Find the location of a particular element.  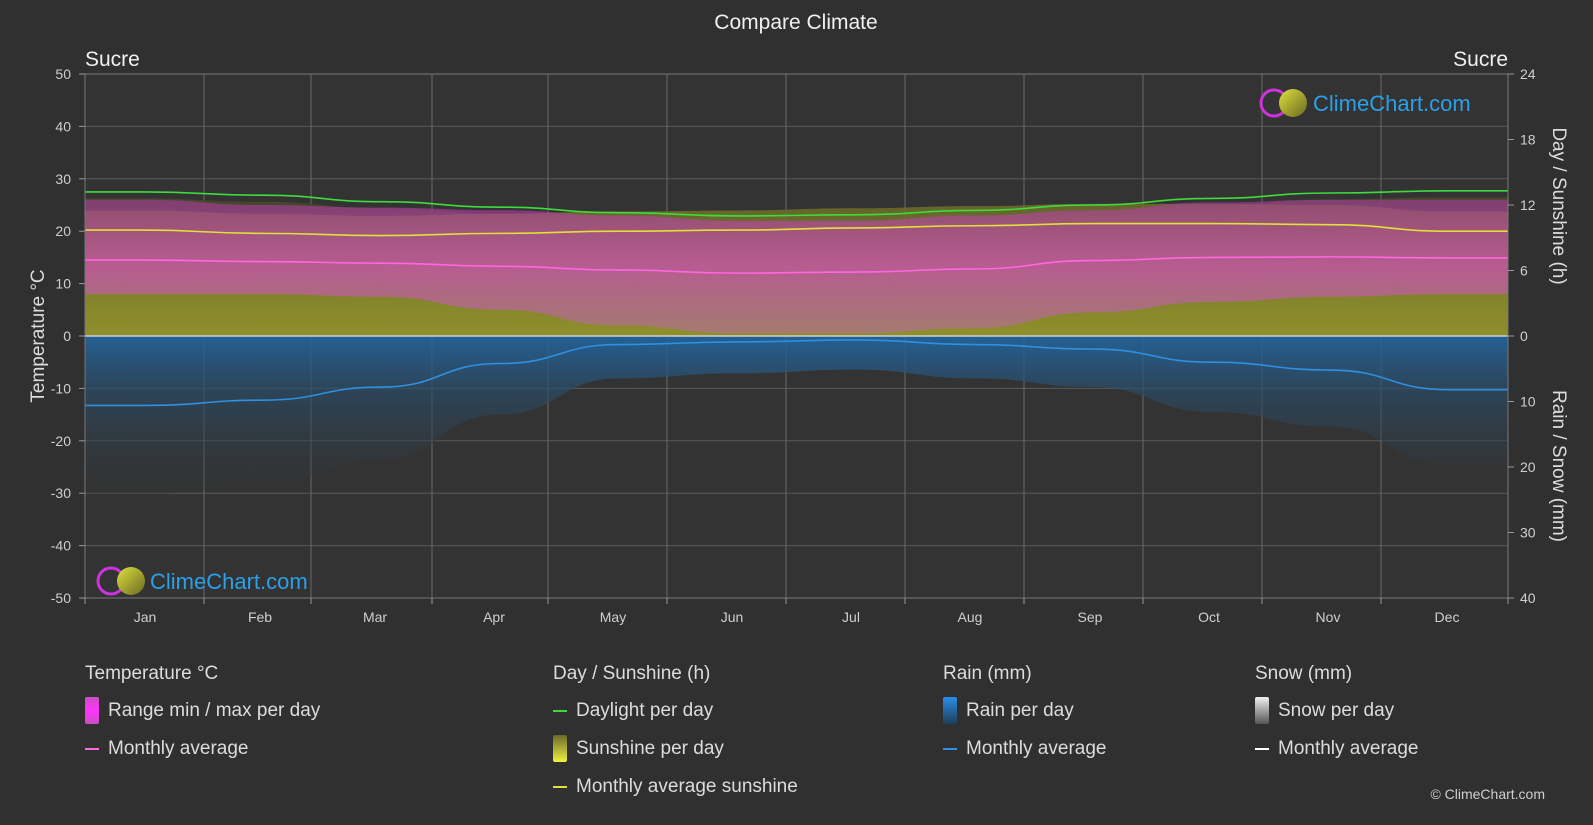

x-tick-label: Dec is located at coordinates (1447, 617).